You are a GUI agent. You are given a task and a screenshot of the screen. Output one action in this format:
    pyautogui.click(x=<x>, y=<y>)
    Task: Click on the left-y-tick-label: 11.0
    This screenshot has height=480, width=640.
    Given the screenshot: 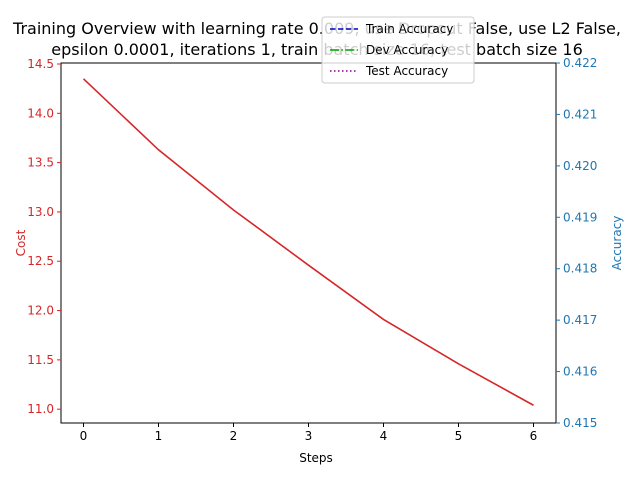 What is the action you would take?
    pyautogui.click(x=40, y=409)
    